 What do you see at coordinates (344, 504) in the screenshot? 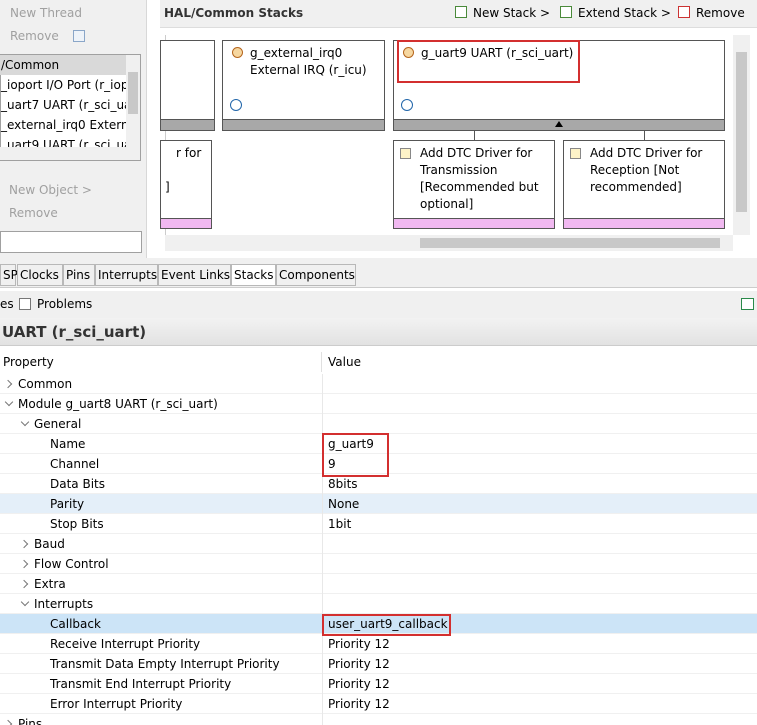
I see `property-value: None` at bounding box center [344, 504].